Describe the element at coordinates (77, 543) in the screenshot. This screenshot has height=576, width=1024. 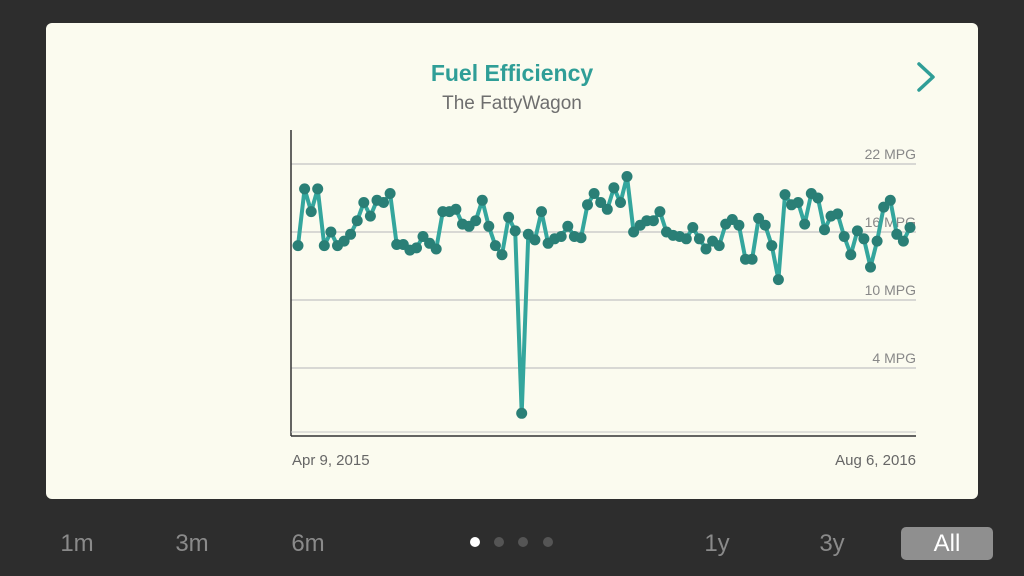
I see `range-button-1m: 1m` at that location.